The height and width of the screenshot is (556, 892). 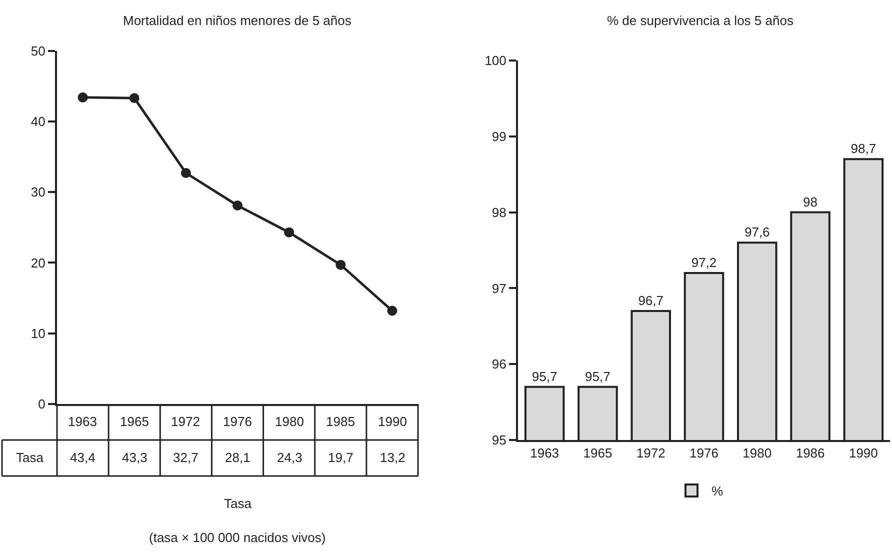 I want to click on data-label: 43,4, so click(x=83, y=457).